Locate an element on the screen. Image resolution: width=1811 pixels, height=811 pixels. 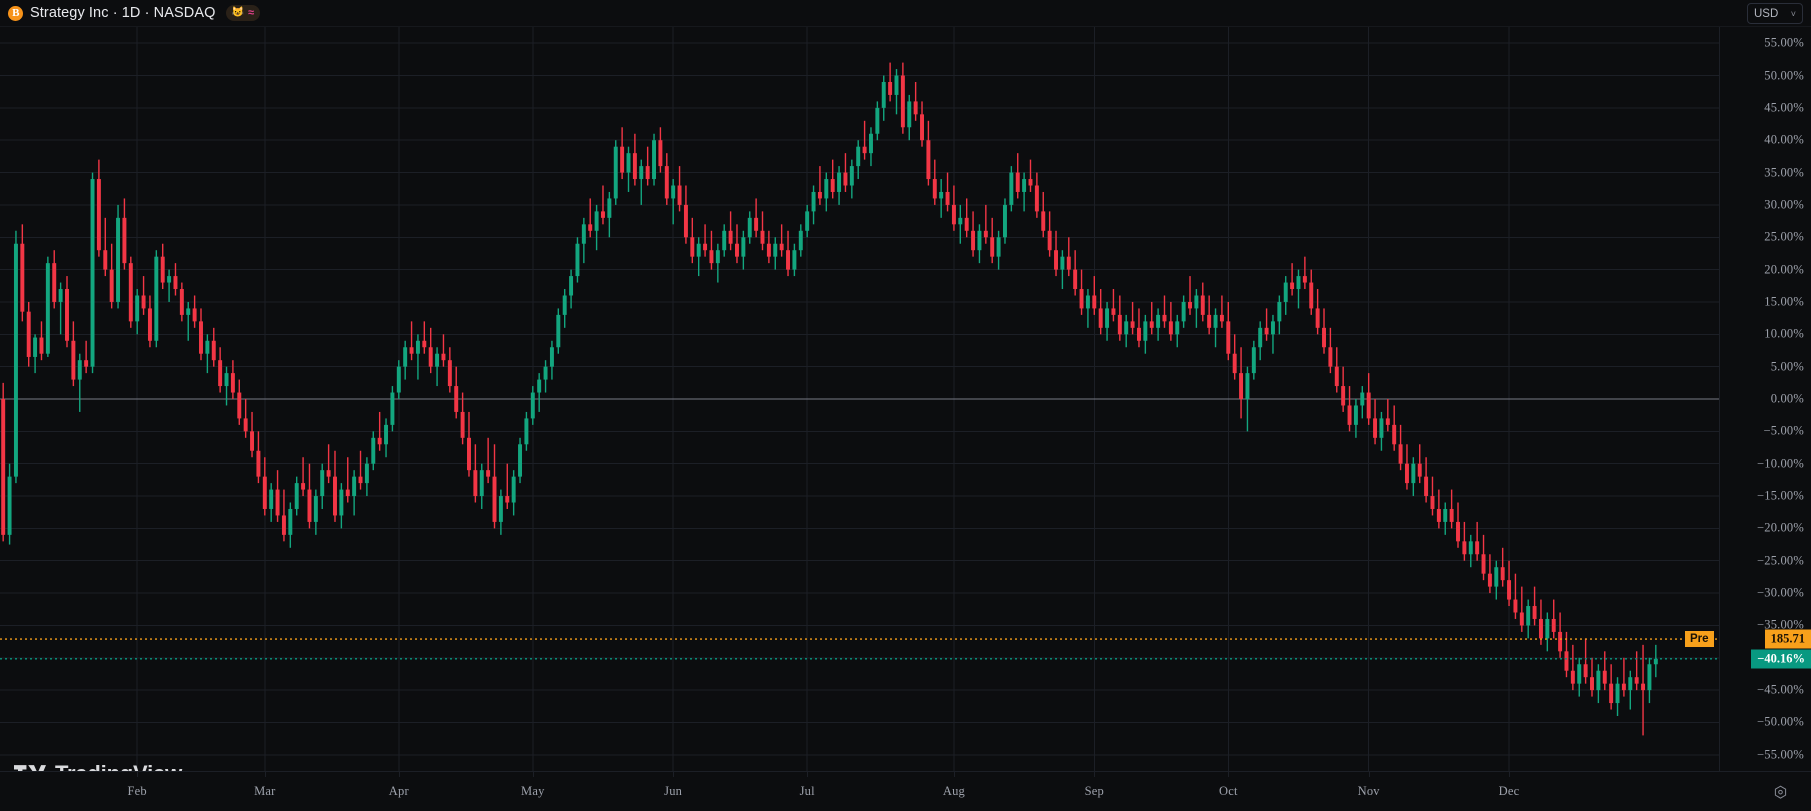
price-axis-label: 20.00% is located at coordinates (1784, 269).